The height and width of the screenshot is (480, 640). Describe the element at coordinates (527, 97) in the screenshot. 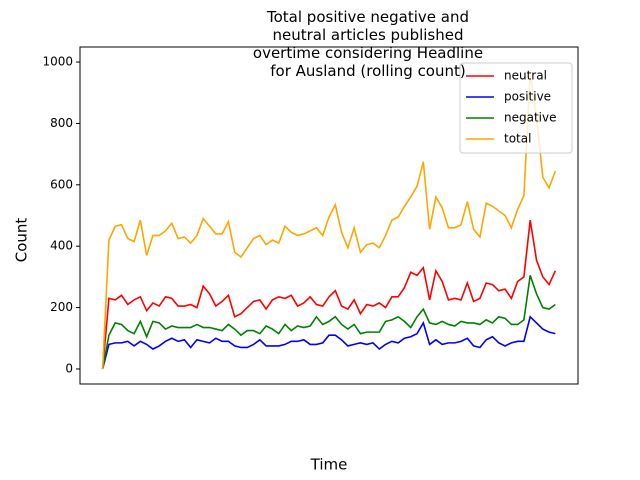

I see `legend-label: positive` at that location.